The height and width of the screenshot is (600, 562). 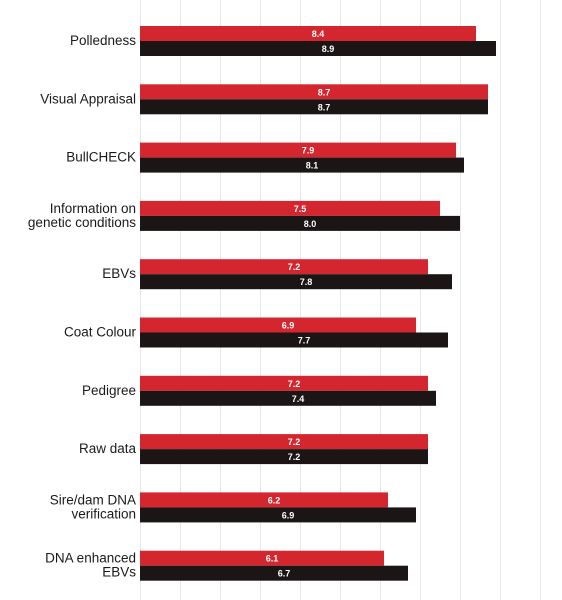 What do you see at coordinates (310, 224) in the screenshot?
I see `data-label: 8.0` at bounding box center [310, 224].